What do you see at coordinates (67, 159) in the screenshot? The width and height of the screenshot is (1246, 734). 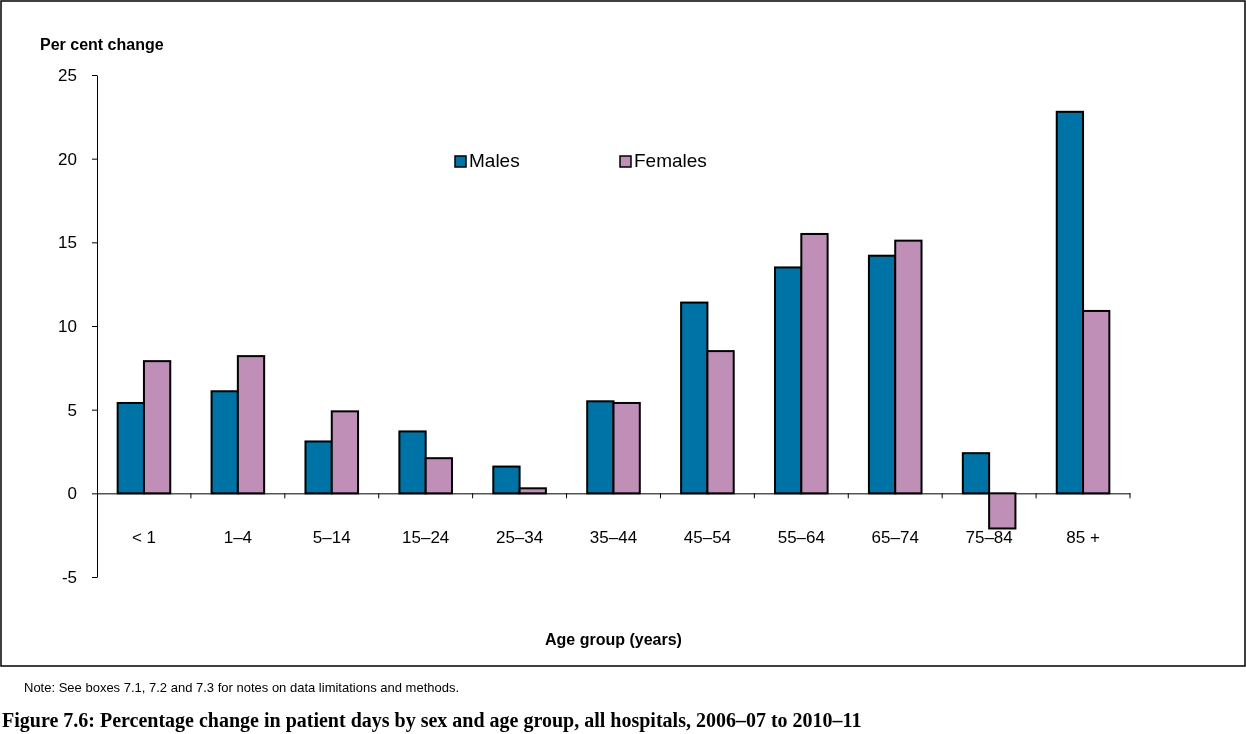 I see `y-tick-label: 20` at bounding box center [67, 159].